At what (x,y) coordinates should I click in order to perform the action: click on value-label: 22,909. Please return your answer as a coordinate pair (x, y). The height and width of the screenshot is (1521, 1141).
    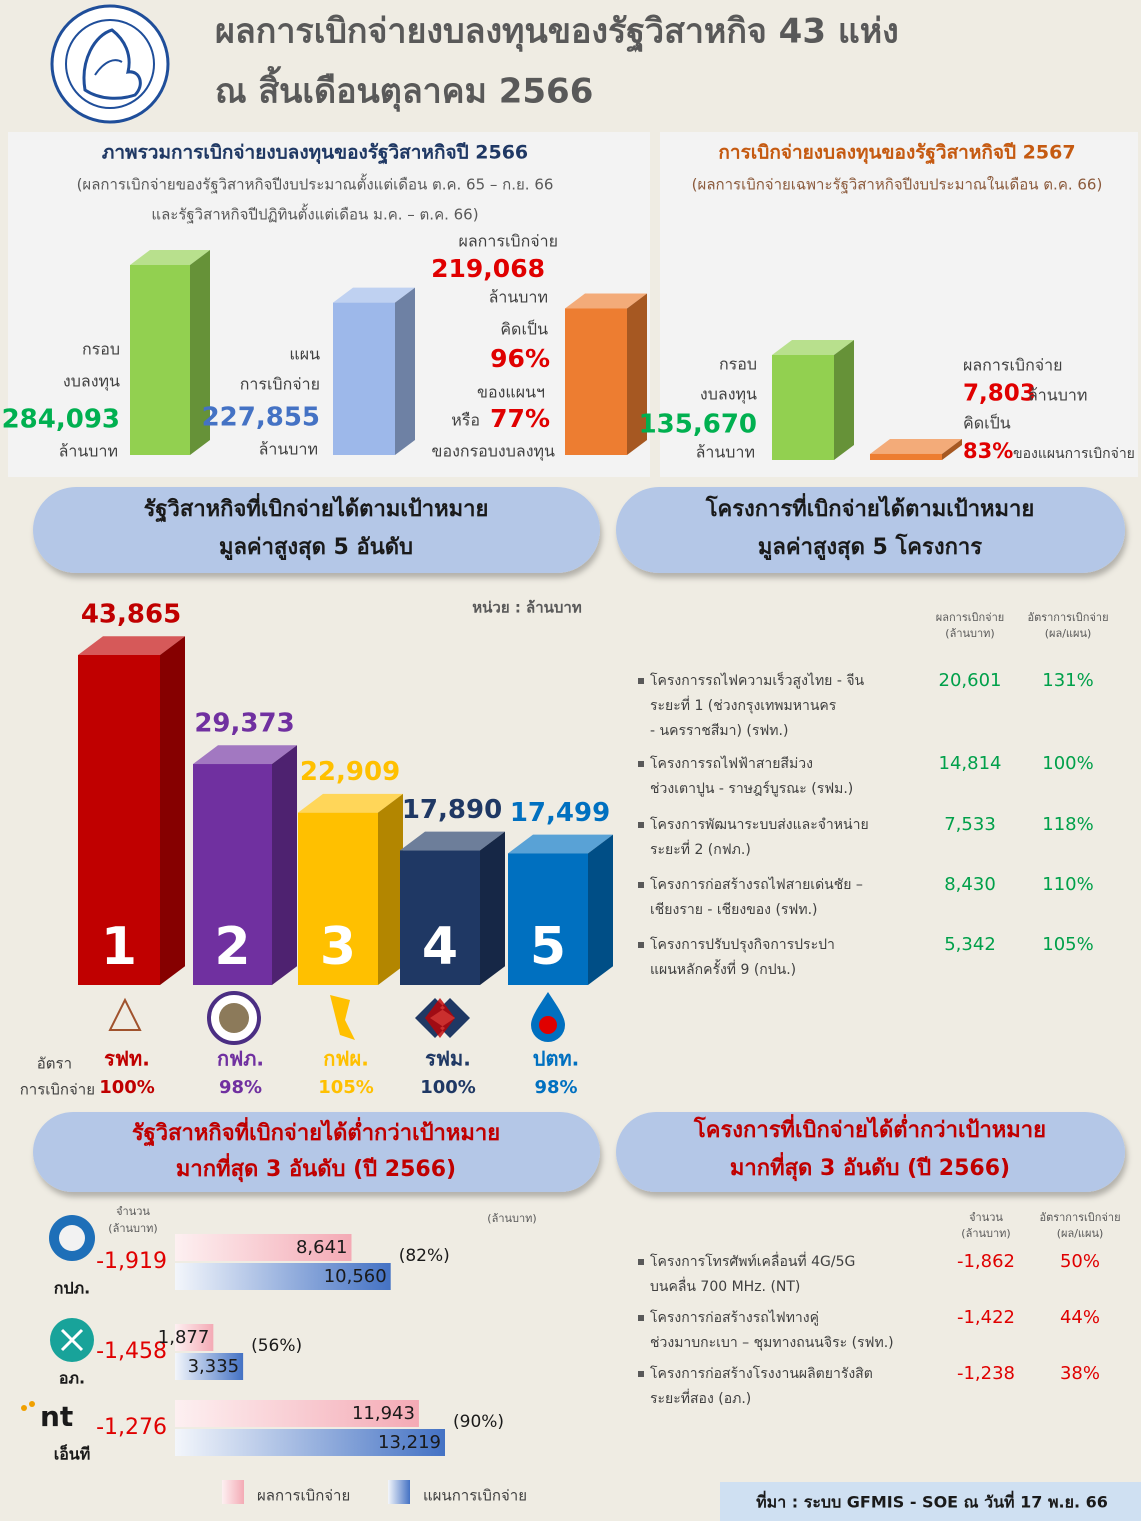
    Looking at the image, I should click on (350, 772).